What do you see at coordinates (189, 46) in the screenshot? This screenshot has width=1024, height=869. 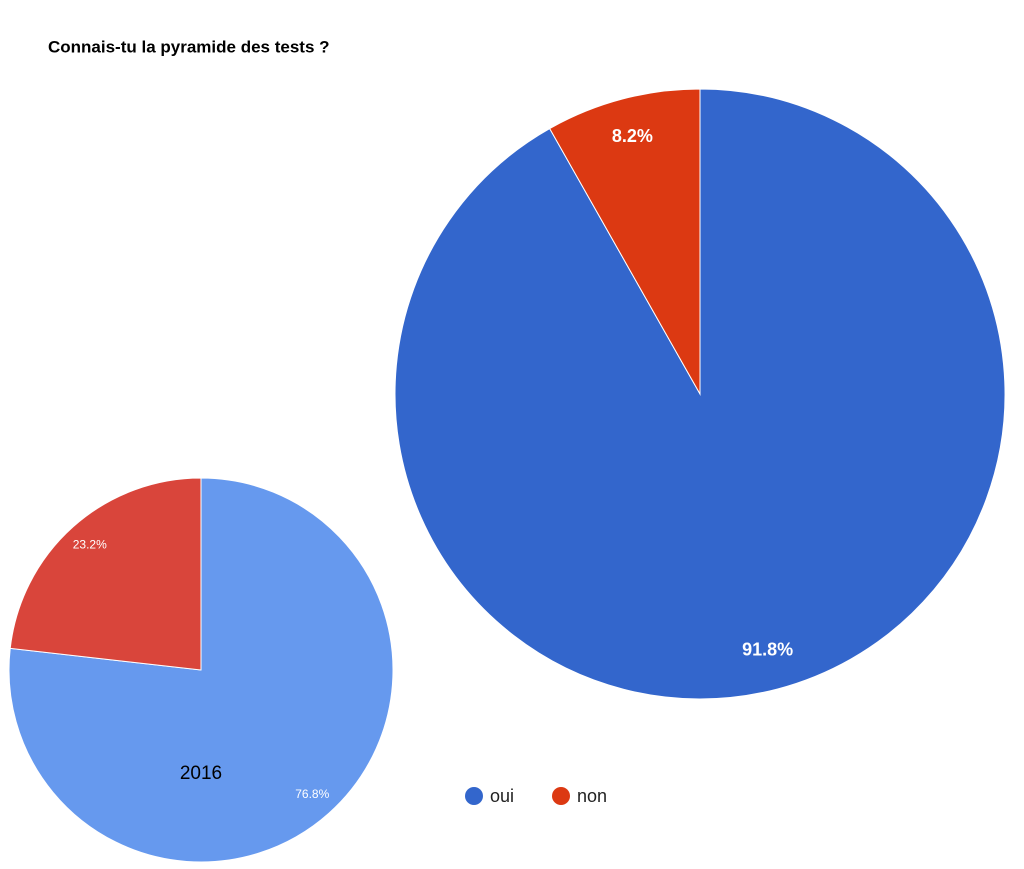 I see `chart-title: Connais-tu la pyramide des tests ?` at bounding box center [189, 46].